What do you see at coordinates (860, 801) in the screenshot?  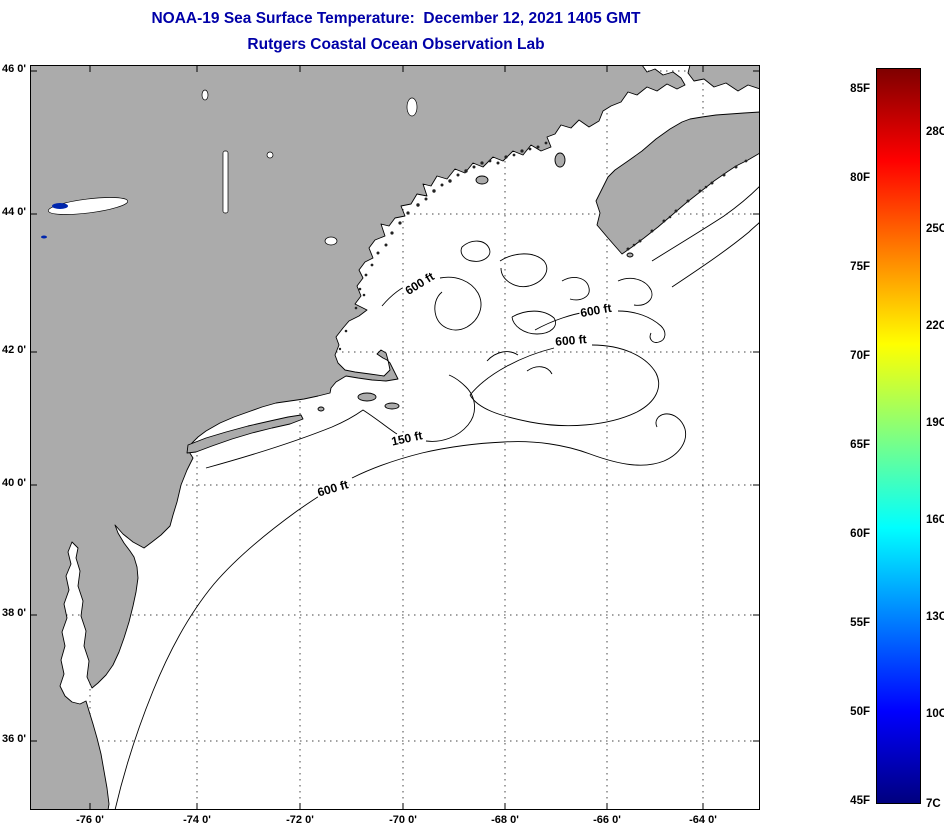 I see `colorbar-f-label: 45F` at bounding box center [860, 801].